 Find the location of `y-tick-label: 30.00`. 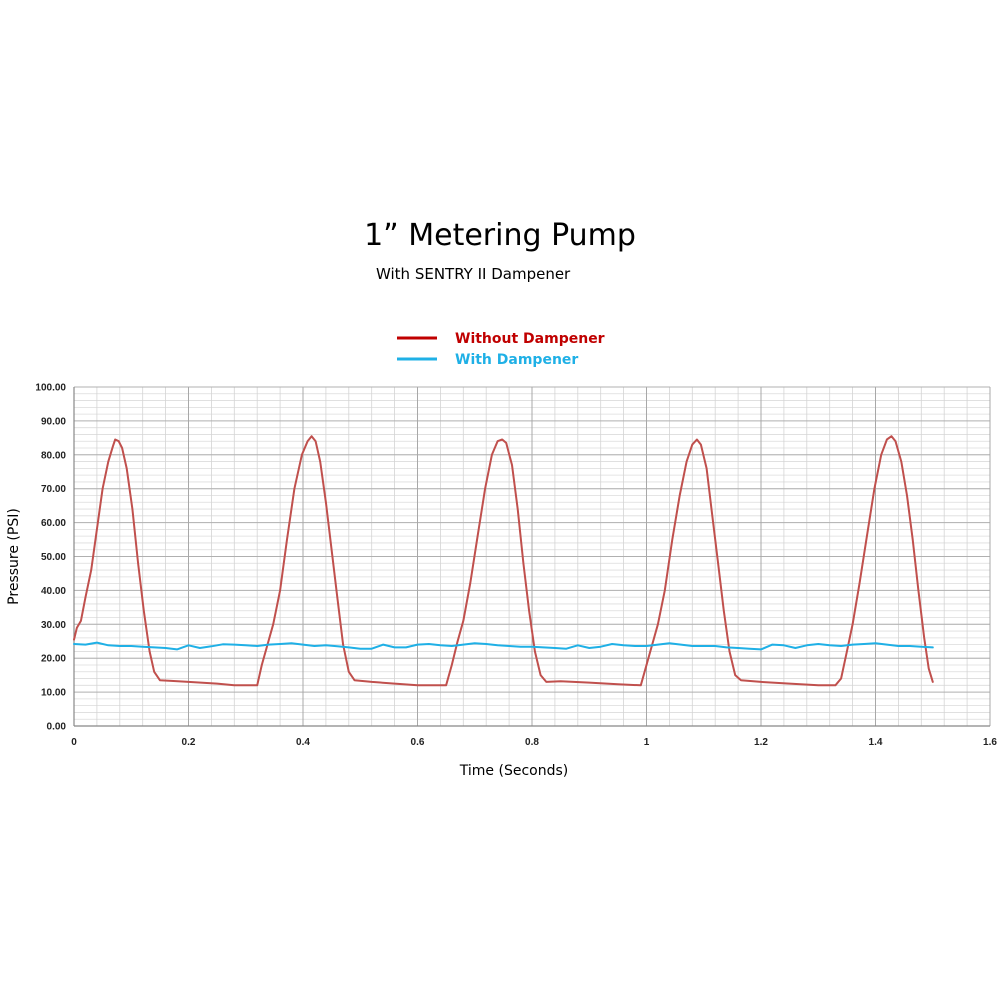

y-tick-label: 30.00 is located at coordinates (53, 625).